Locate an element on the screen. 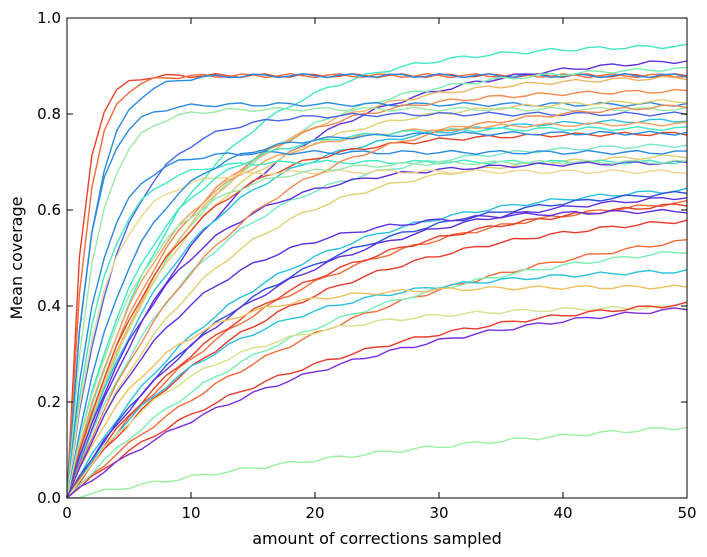 Image resolution: width=707 pixels, height=557 pixels. y-tick-label: 0.8 is located at coordinates (49, 114).